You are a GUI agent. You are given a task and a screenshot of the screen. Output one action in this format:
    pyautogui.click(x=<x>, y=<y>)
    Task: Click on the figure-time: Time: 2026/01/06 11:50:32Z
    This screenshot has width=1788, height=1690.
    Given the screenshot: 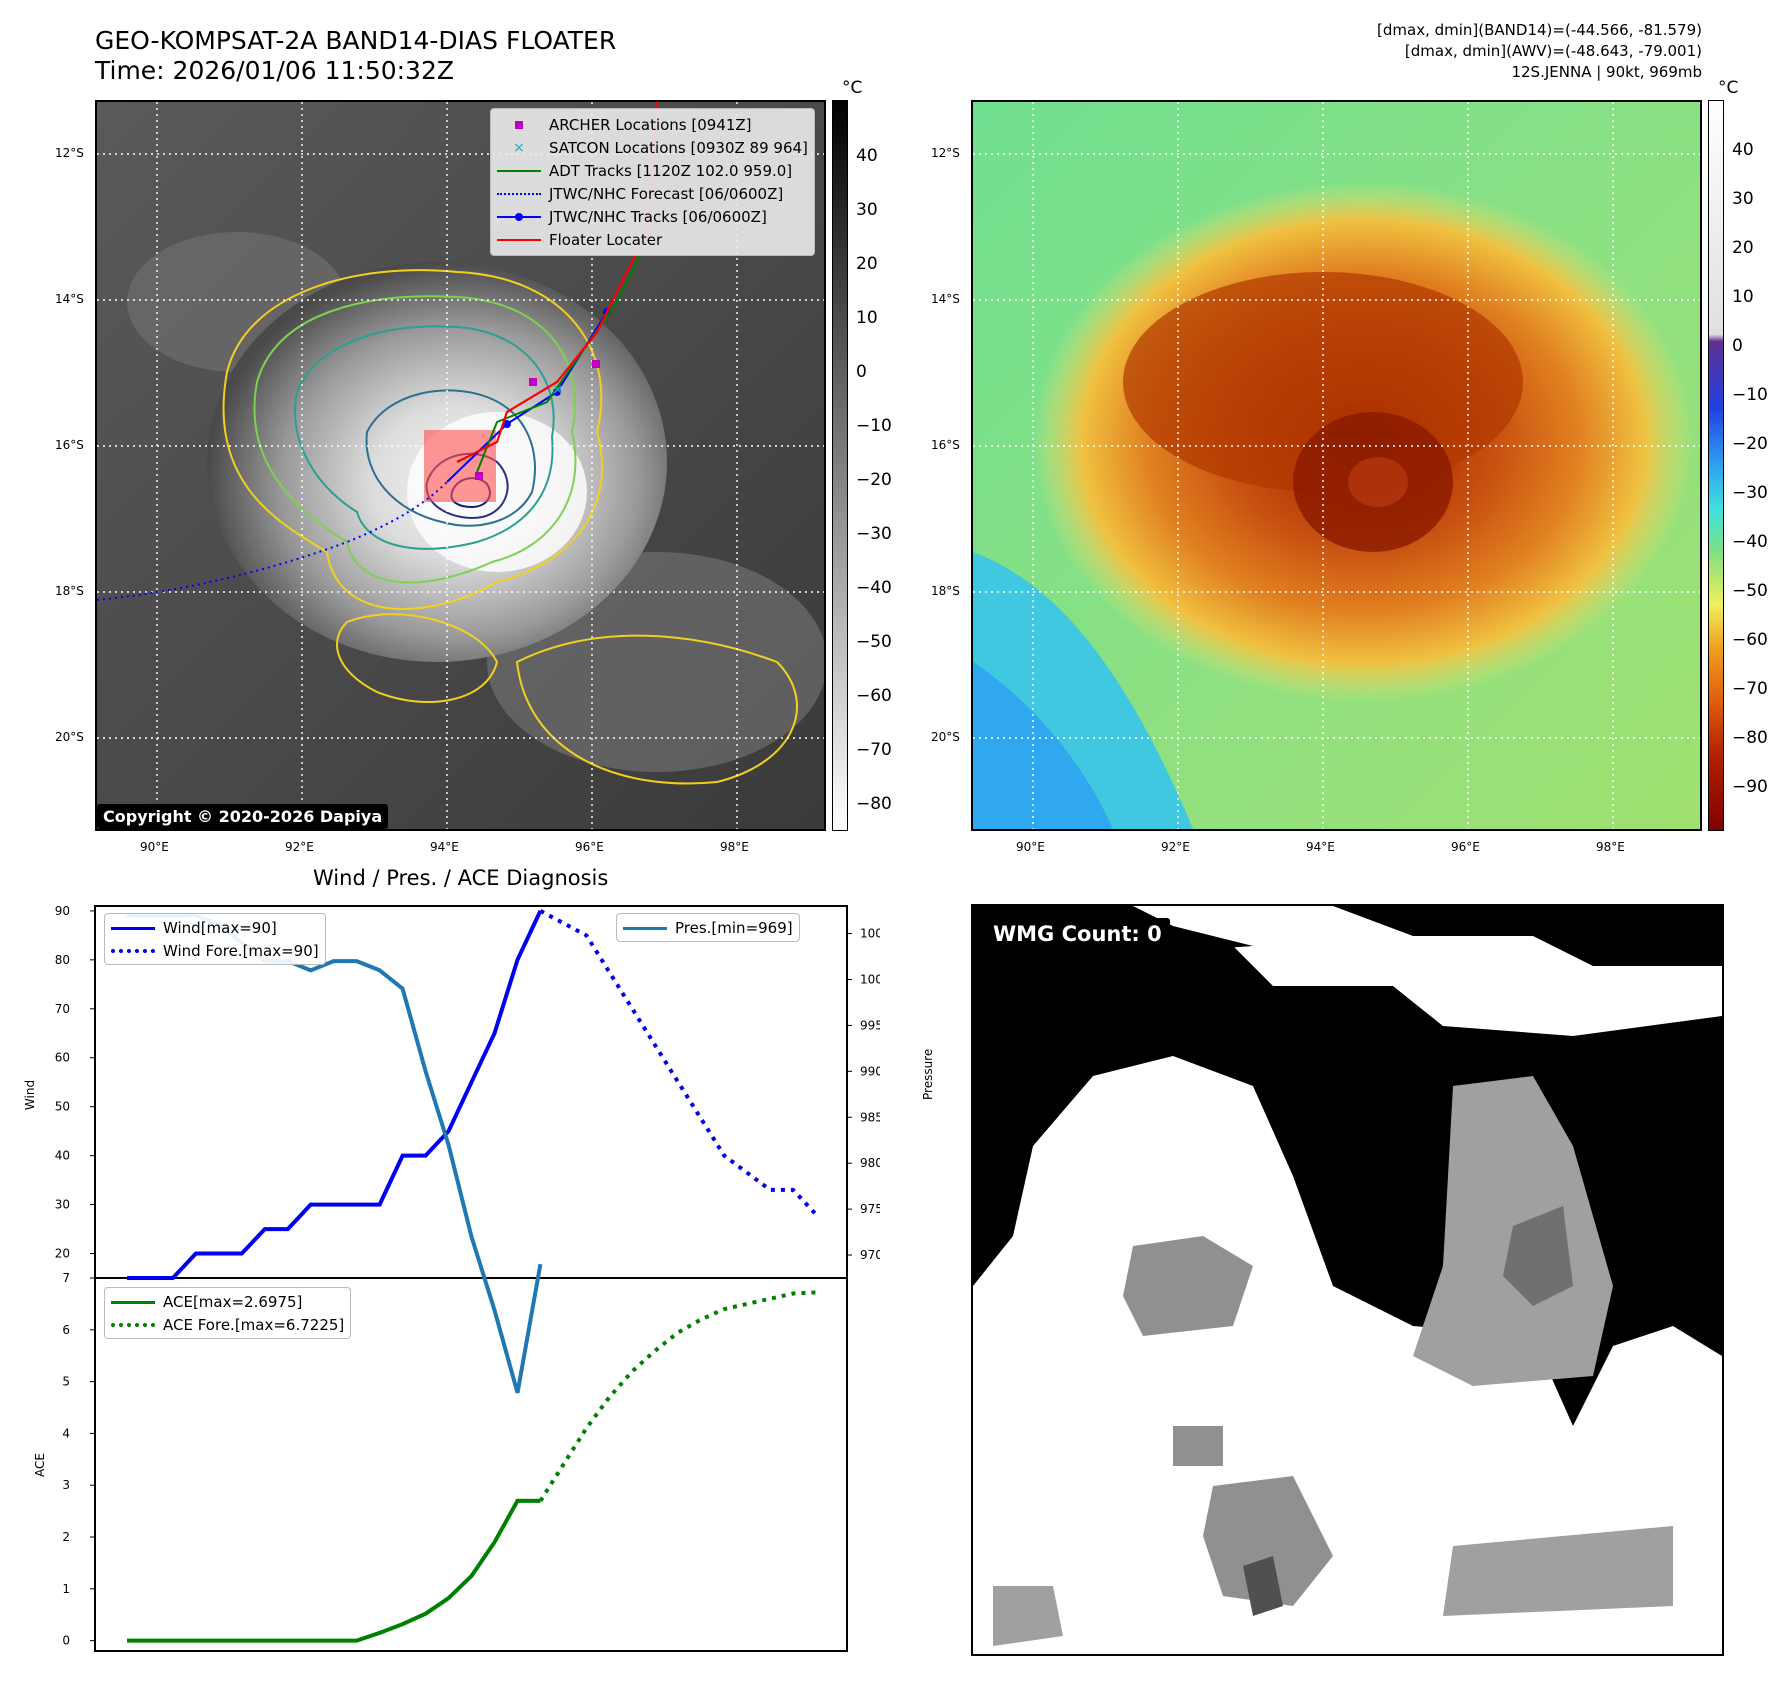 What is the action you would take?
    pyautogui.click(x=274, y=70)
    